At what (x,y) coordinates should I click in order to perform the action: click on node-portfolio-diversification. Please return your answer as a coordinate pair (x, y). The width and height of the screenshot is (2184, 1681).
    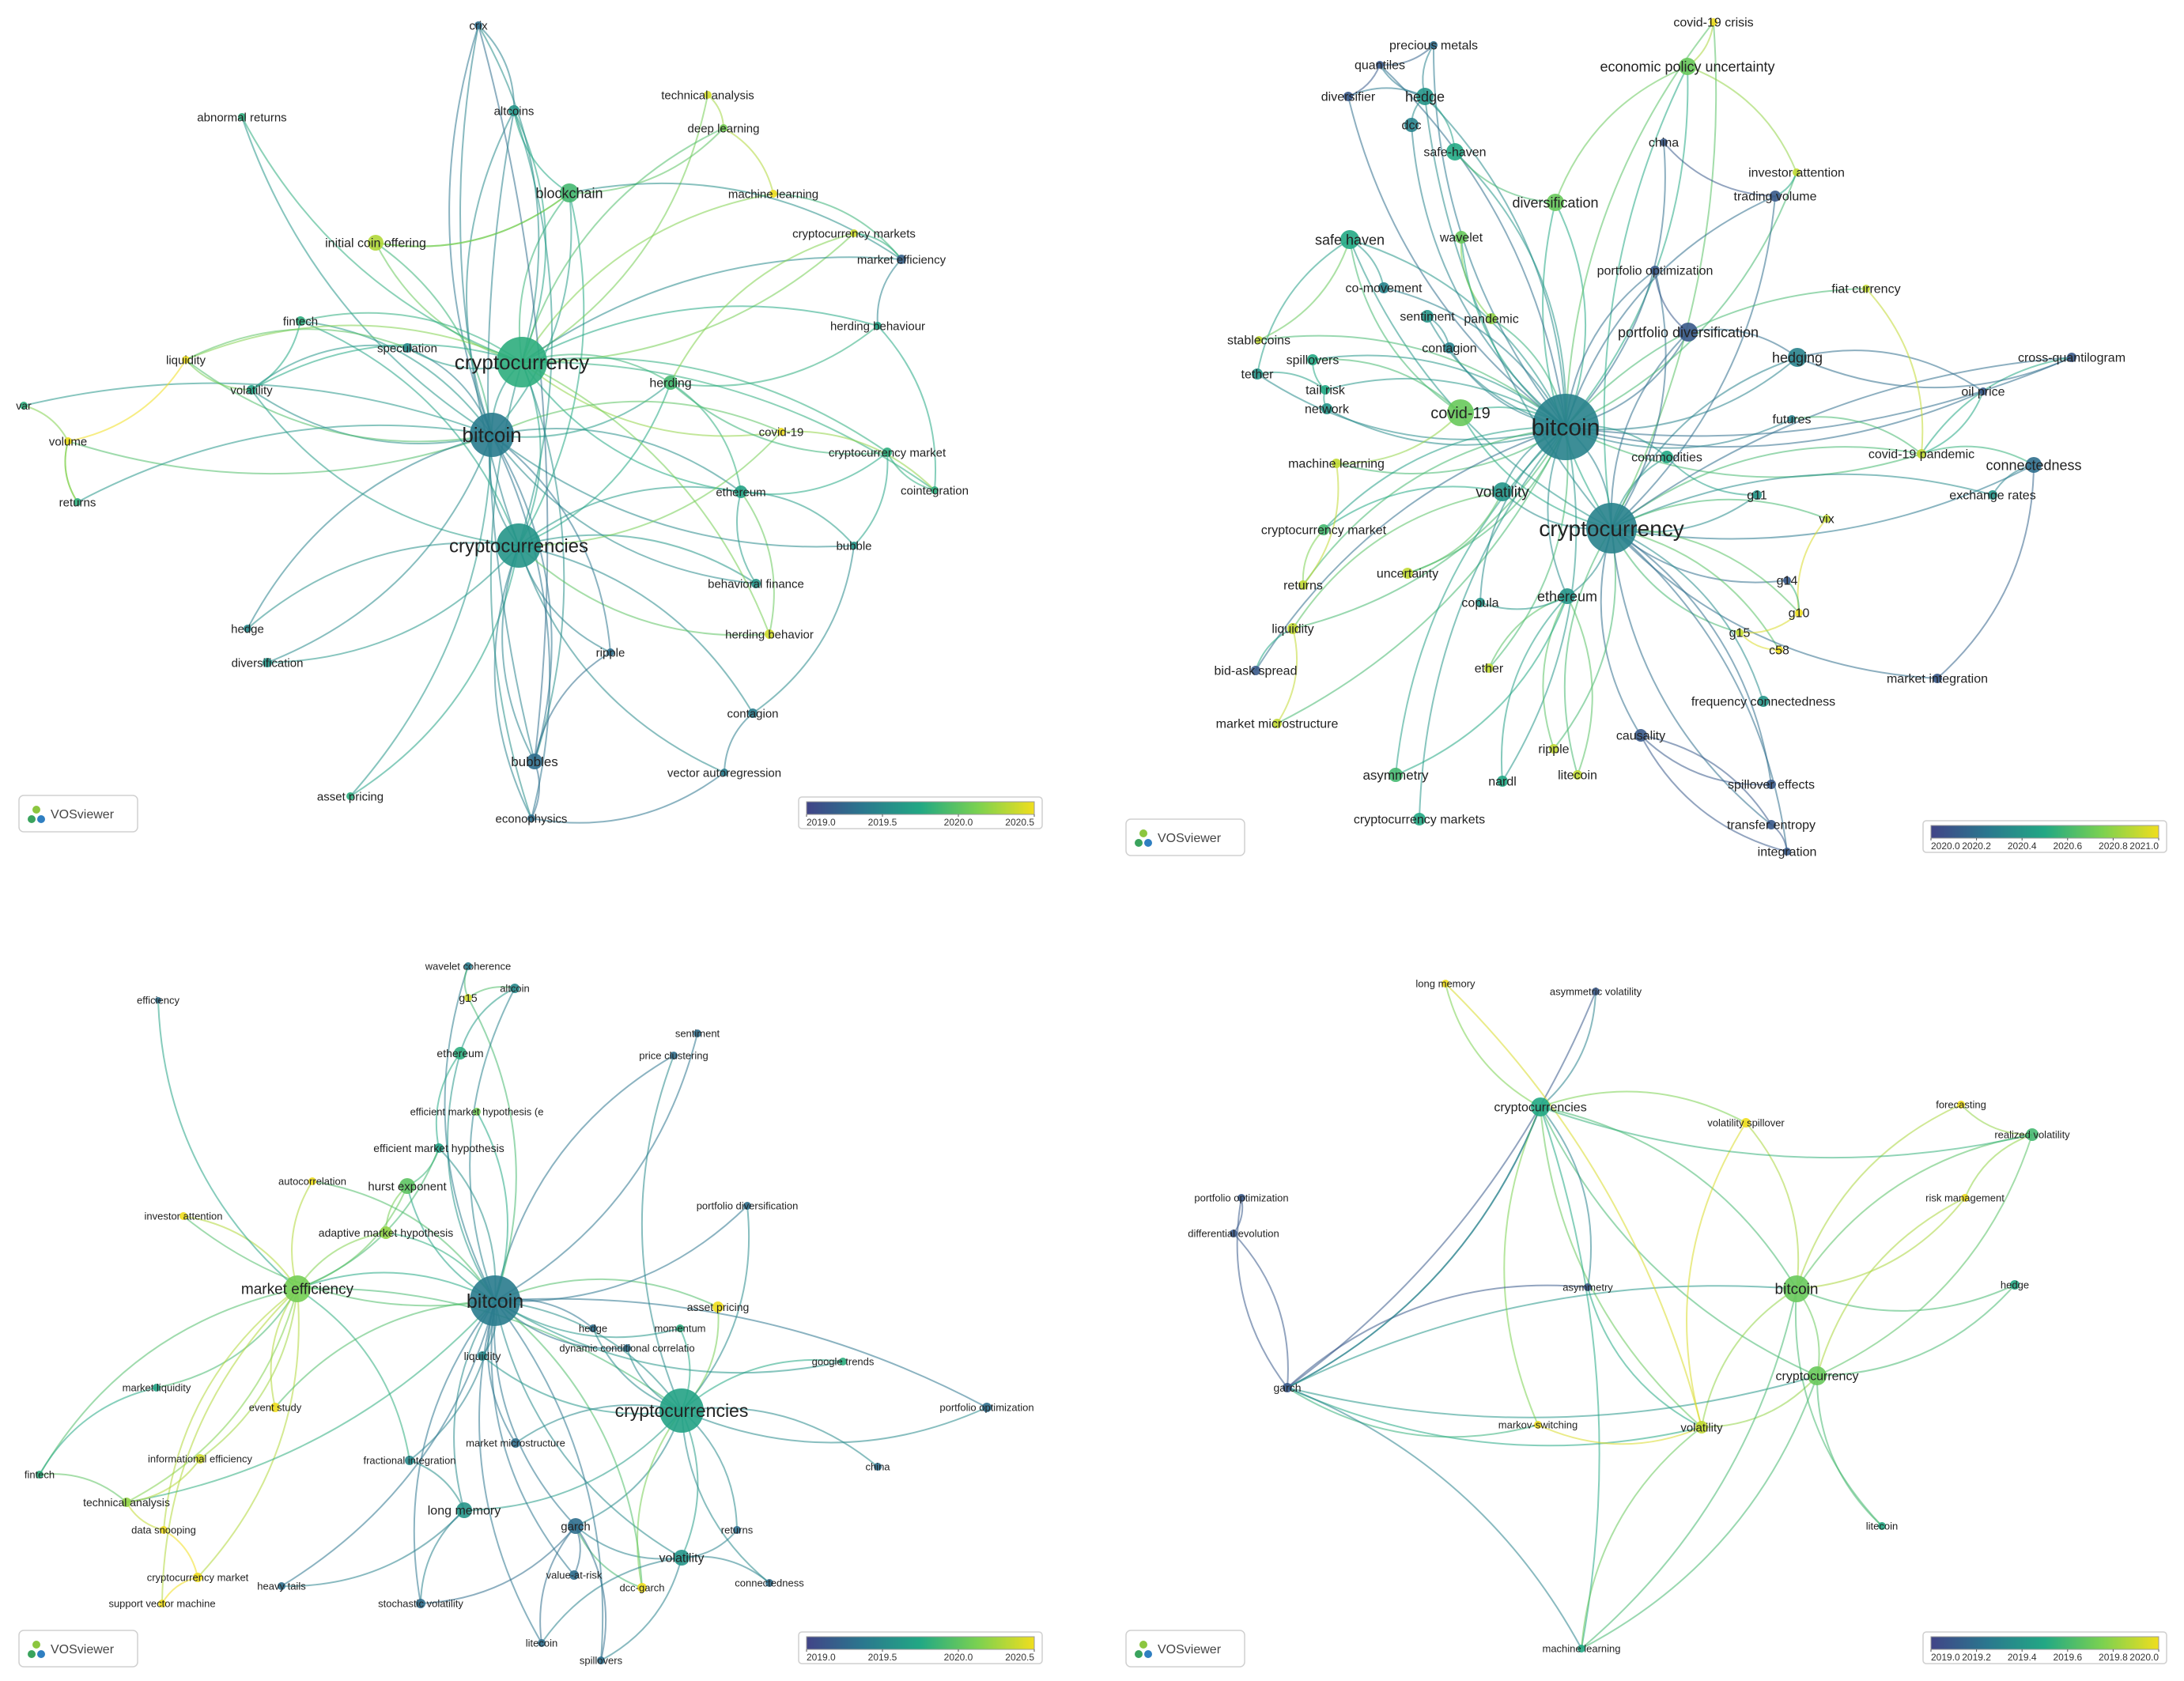
    Looking at the image, I should click on (1688, 332).